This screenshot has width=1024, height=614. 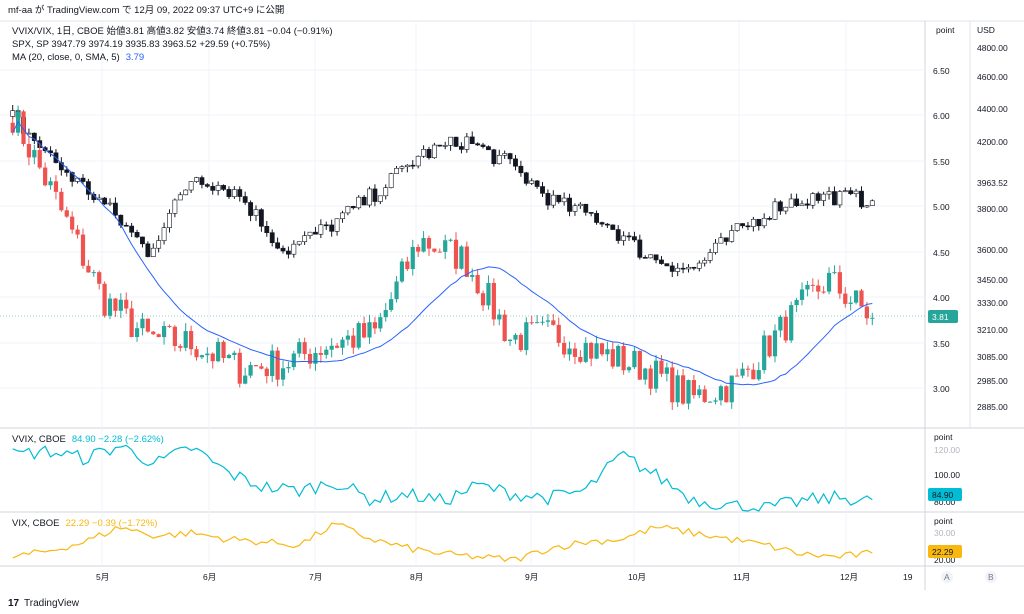 I want to click on x-label-sep: 9月, so click(x=531, y=577).